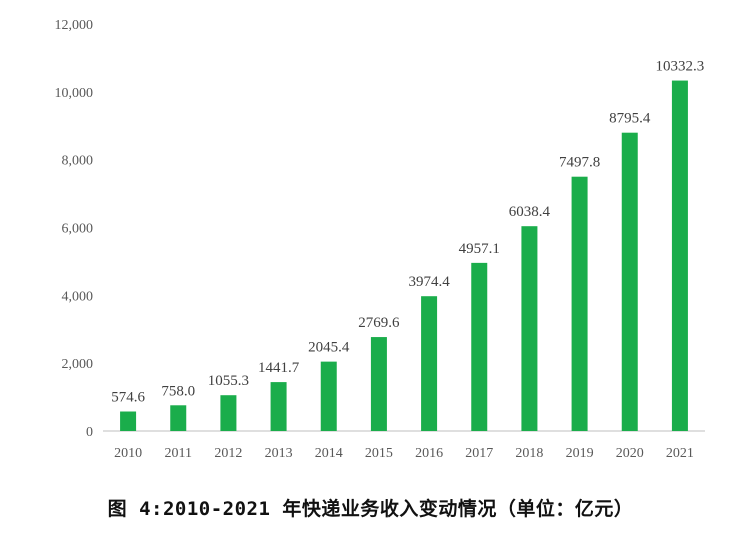  What do you see at coordinates (74, 25) in the screenshot?
I see `y-tick-label: 12,000` at bounding box center [74, 25].